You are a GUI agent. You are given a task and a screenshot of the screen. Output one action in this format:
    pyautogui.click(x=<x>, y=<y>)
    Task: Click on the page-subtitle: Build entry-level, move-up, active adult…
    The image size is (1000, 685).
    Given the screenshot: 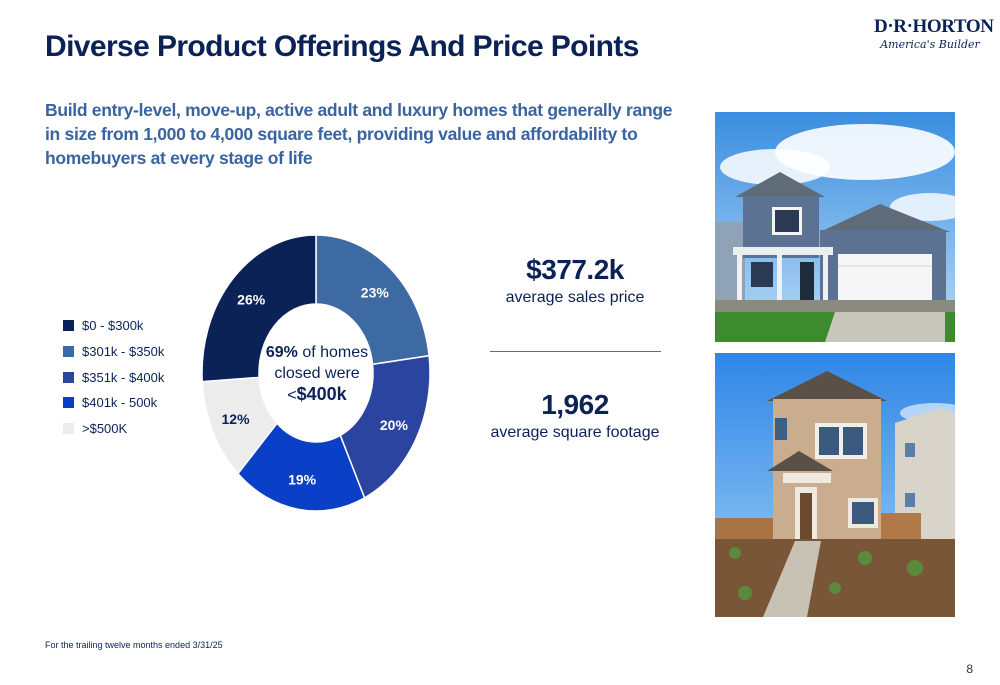 What is the action you would take?
    pyautogui.click(x=359, y=134)
    